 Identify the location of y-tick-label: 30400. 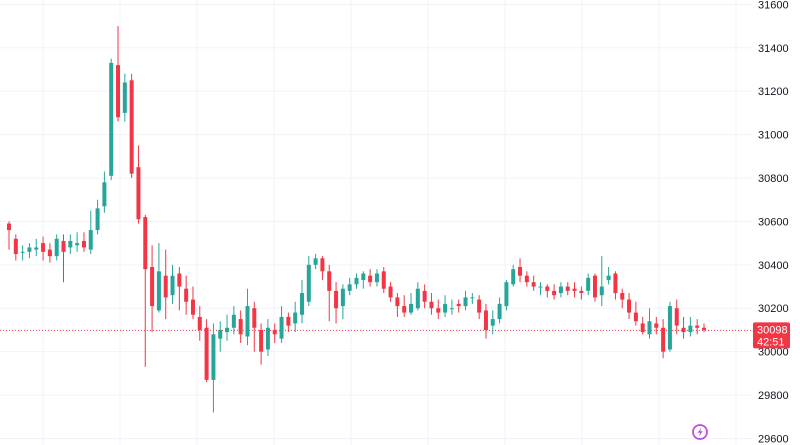
(773, 266).